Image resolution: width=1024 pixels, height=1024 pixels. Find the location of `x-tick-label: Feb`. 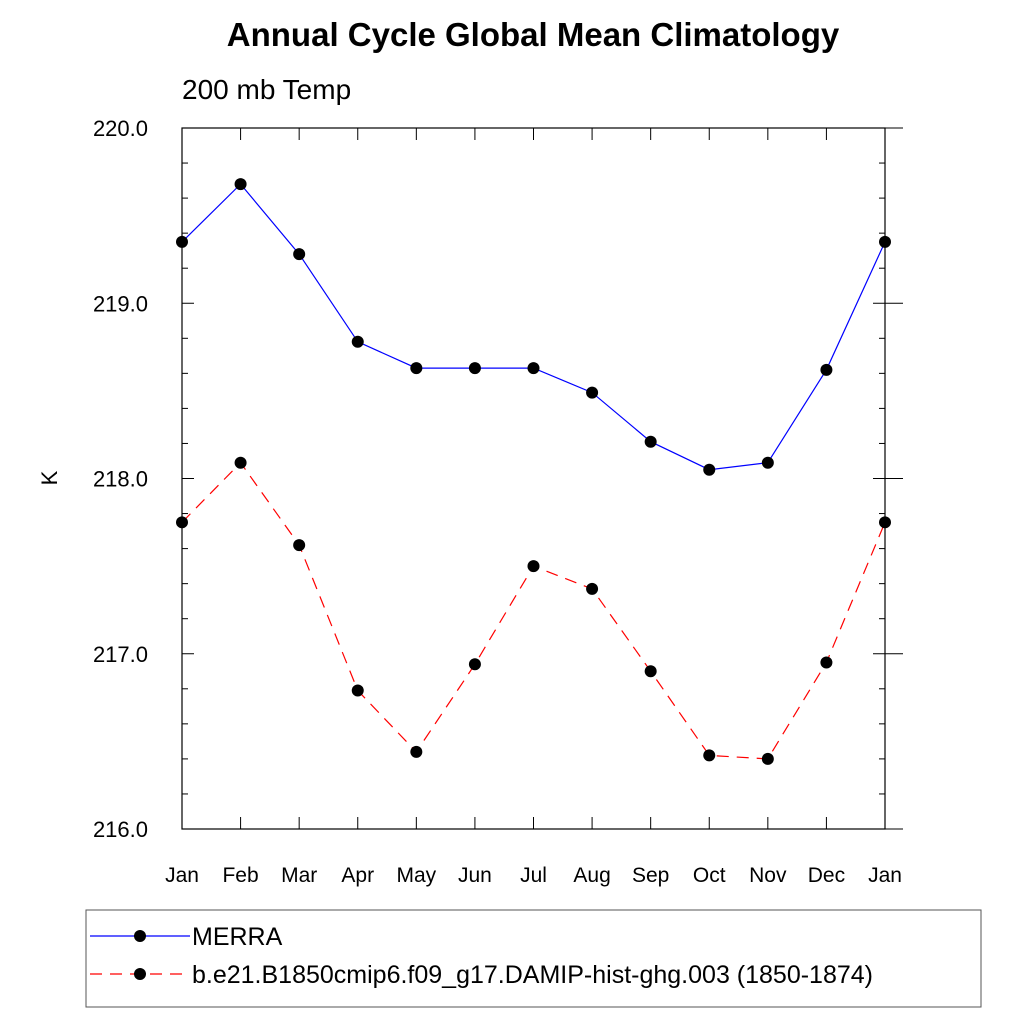

x-tick-label: Feb is located at coordinates (240, 875).